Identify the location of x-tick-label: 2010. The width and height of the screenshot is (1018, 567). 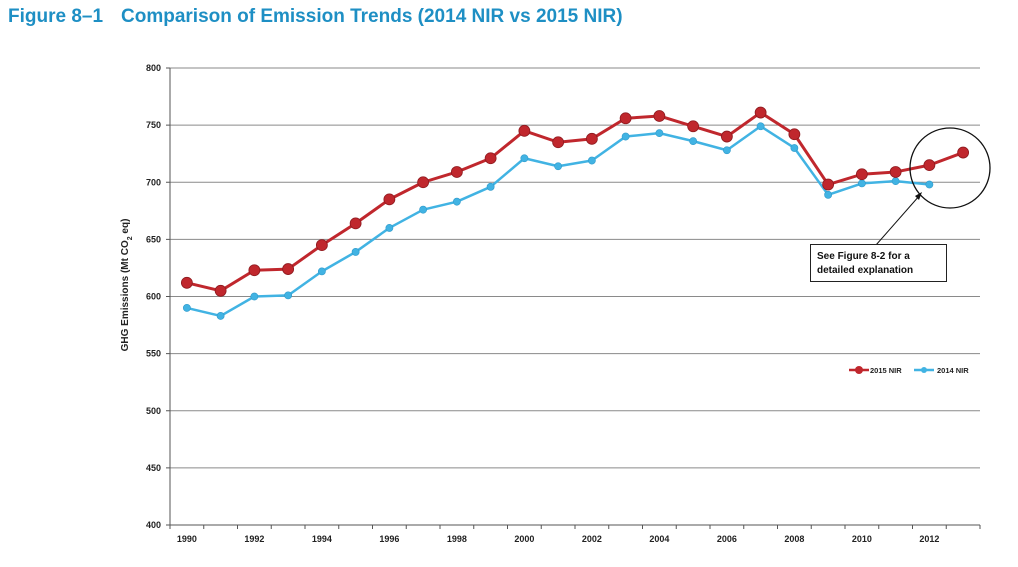
(862, 539).